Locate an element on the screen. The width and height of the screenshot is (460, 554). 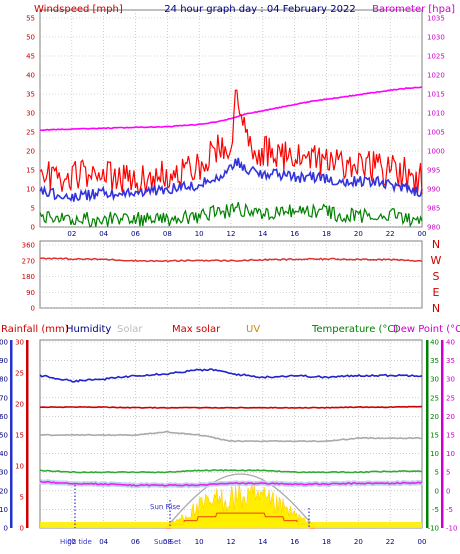
humidity-tick-label: 80 is located at coordinates (4, 380).